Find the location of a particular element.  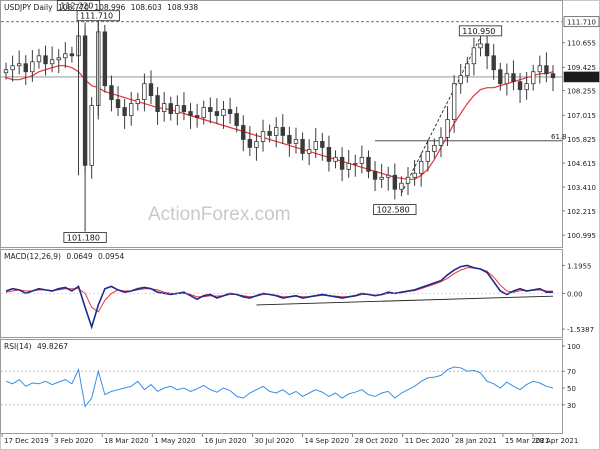

ohlc-high: 108.996 is located at coordinates (109, 7).